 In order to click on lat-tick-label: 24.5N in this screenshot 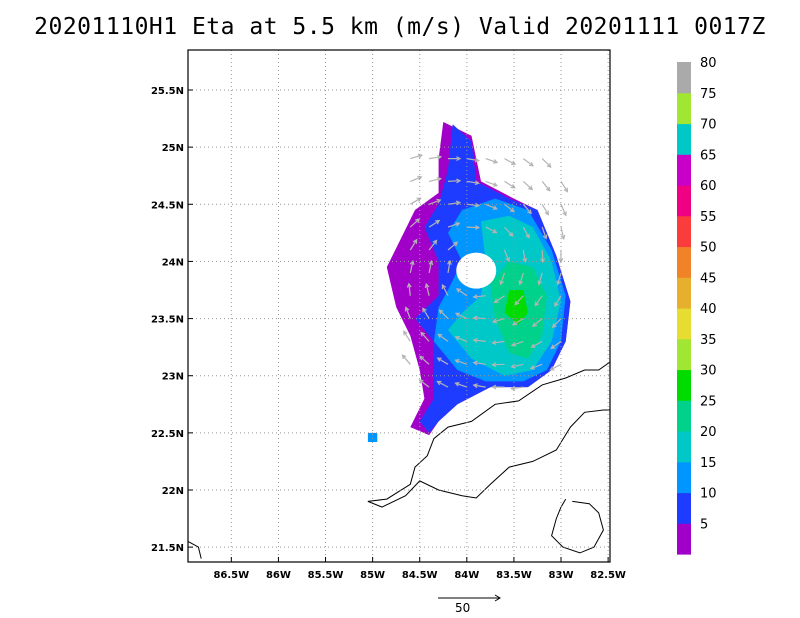, I will do `click(167, 205)`.